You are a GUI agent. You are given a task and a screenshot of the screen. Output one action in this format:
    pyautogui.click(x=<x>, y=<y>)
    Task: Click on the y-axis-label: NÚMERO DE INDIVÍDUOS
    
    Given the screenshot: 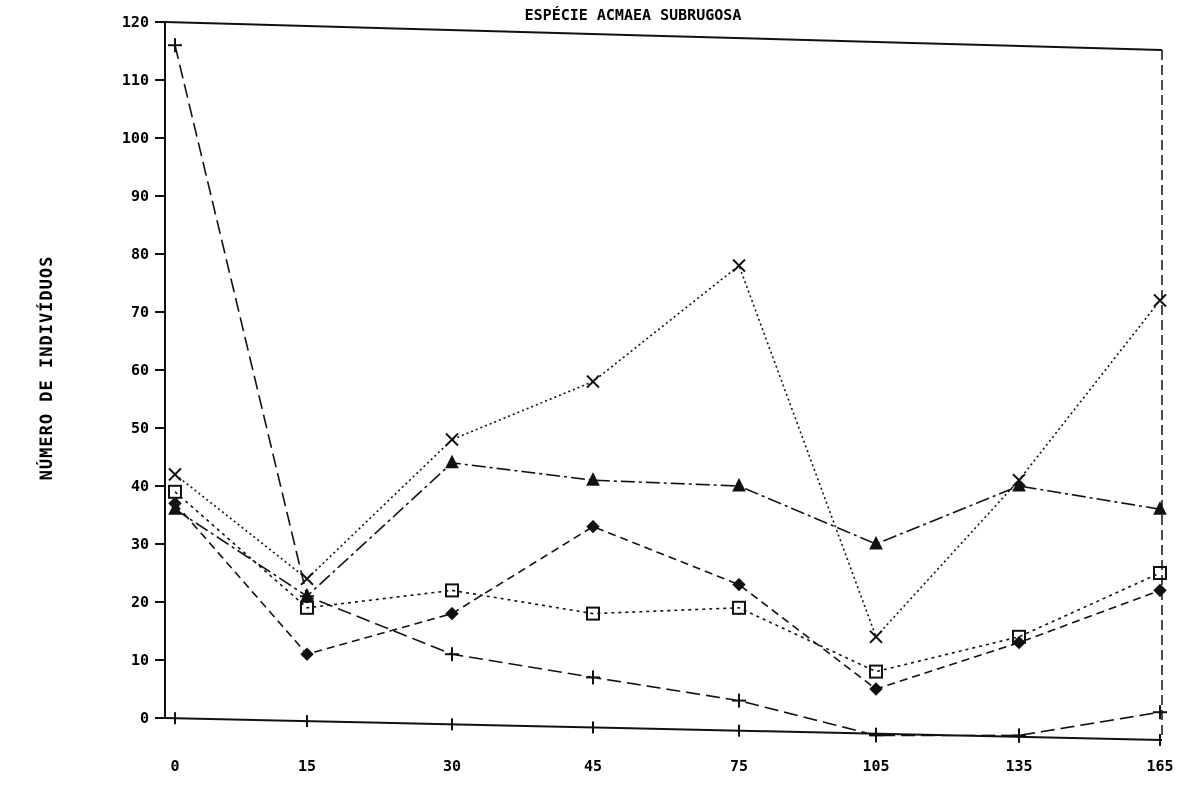 What is the action you would take?
    pyautogui.click(x=46, y=368)
    